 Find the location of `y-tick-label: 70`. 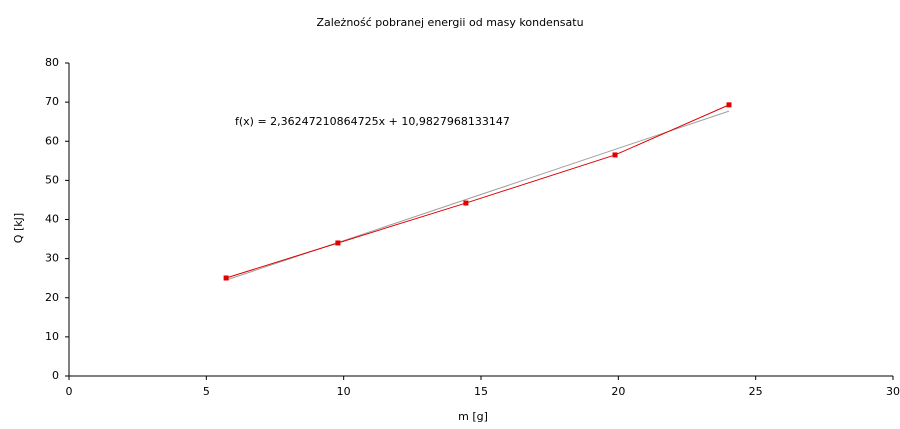

y-tick-label: 70 is located at coordinates (52, 101).